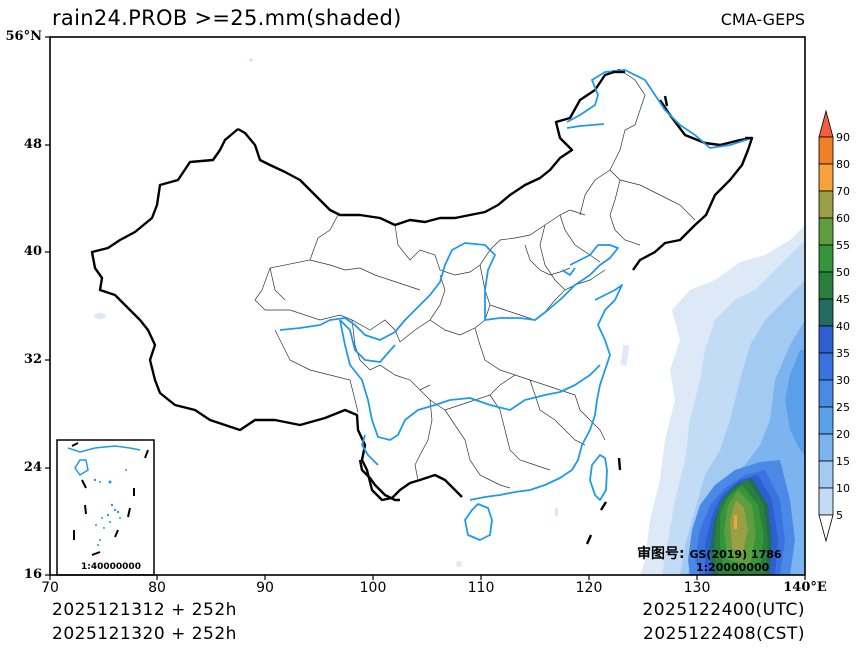  What do you see at coordinates (839, 515) in the screenshot?
I see `colorbar-label-5: 5` at bounding box center [839, 515].